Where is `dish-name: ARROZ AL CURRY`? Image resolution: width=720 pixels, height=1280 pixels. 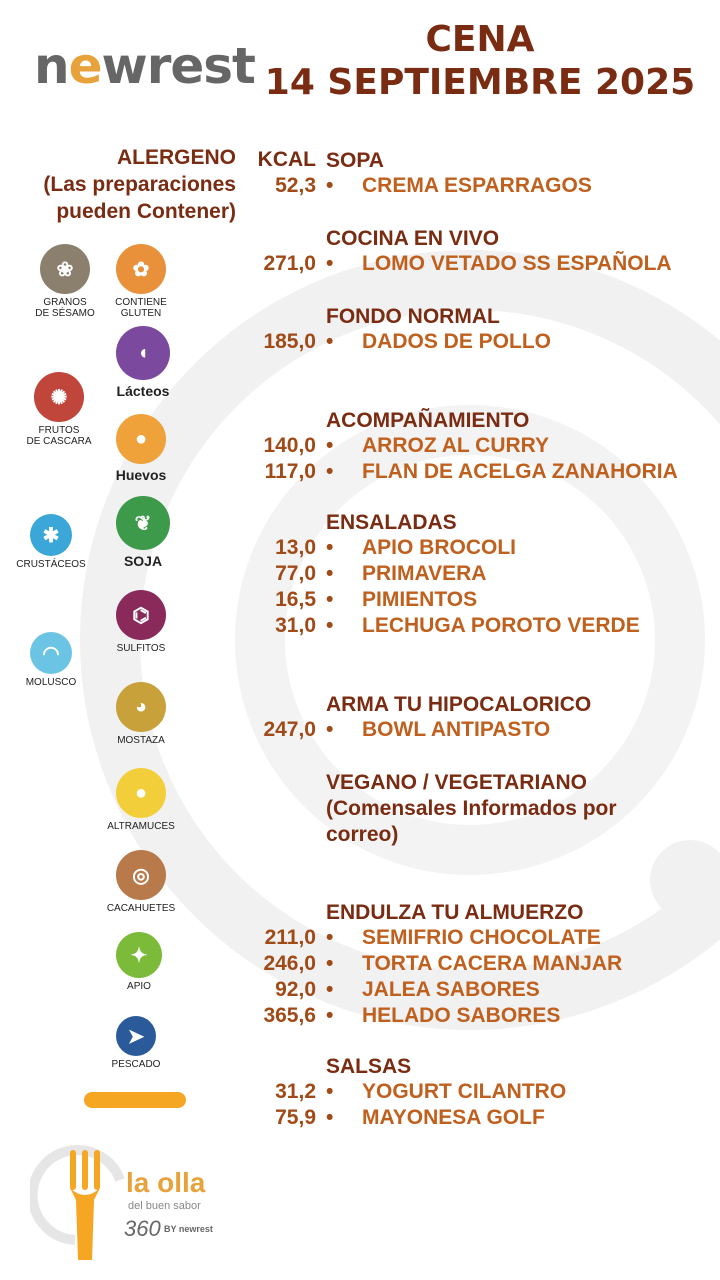
dish-name: ARROZ AL CURRY is located at coordinates (456, 445).